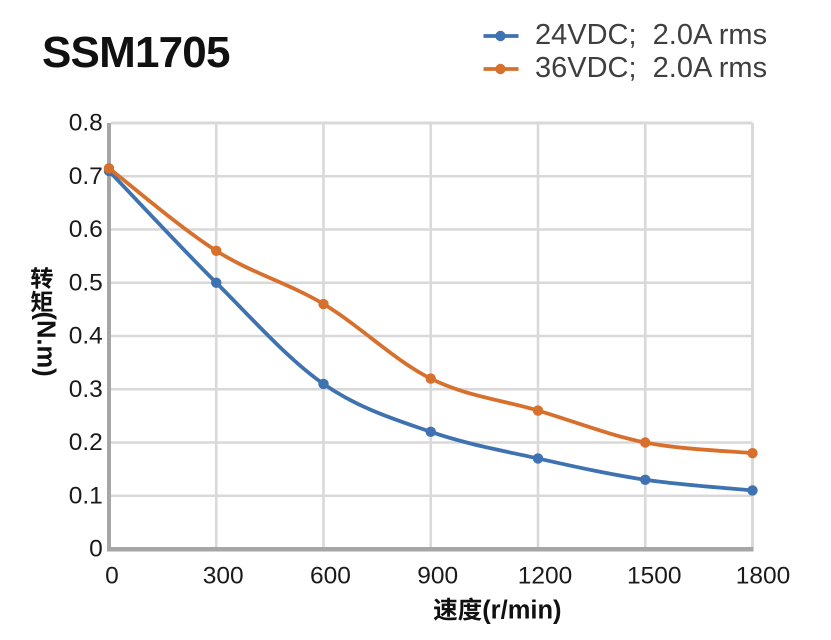 Image resolution: width=831 pixels, height=640 pixels. What do you see at coordinates (86, 389) in the screenshot?
I see `y-tick-label: 0.3` at bounding box center [86, 389].